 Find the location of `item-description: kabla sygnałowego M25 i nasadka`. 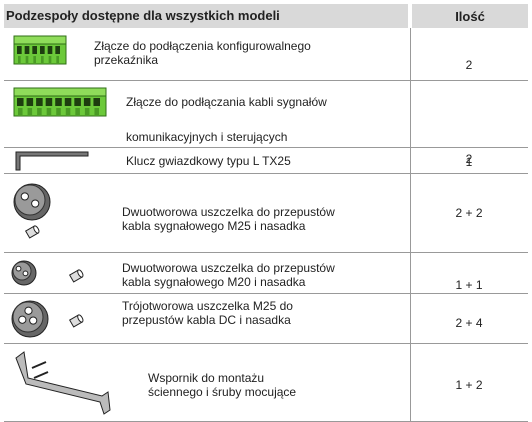

item-description: kabla sygnałowego M25 i nasadka is located at coordinates (214, 226).